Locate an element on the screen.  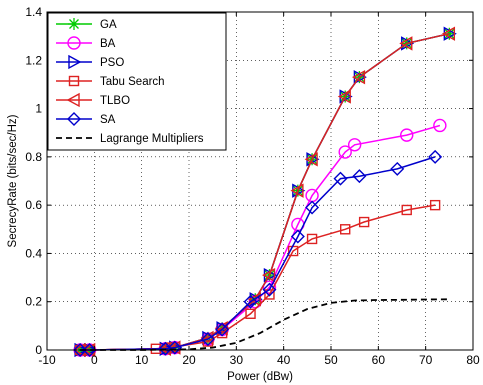
x-tick-label: 0 is located at coordinates (94, 360).